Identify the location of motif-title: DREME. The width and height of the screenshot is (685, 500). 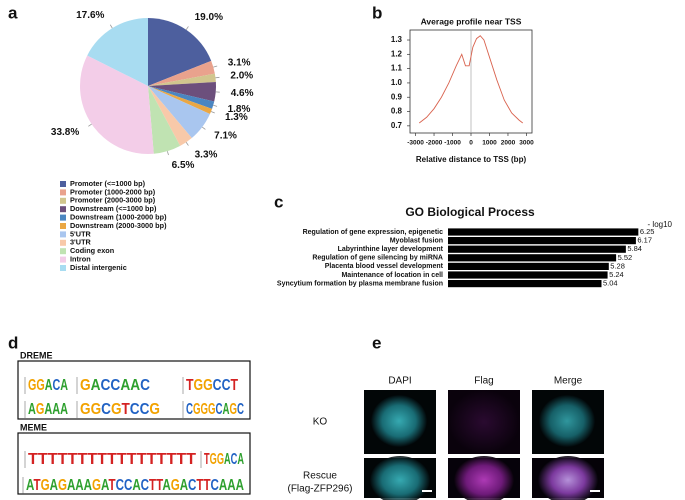
(36, 355).